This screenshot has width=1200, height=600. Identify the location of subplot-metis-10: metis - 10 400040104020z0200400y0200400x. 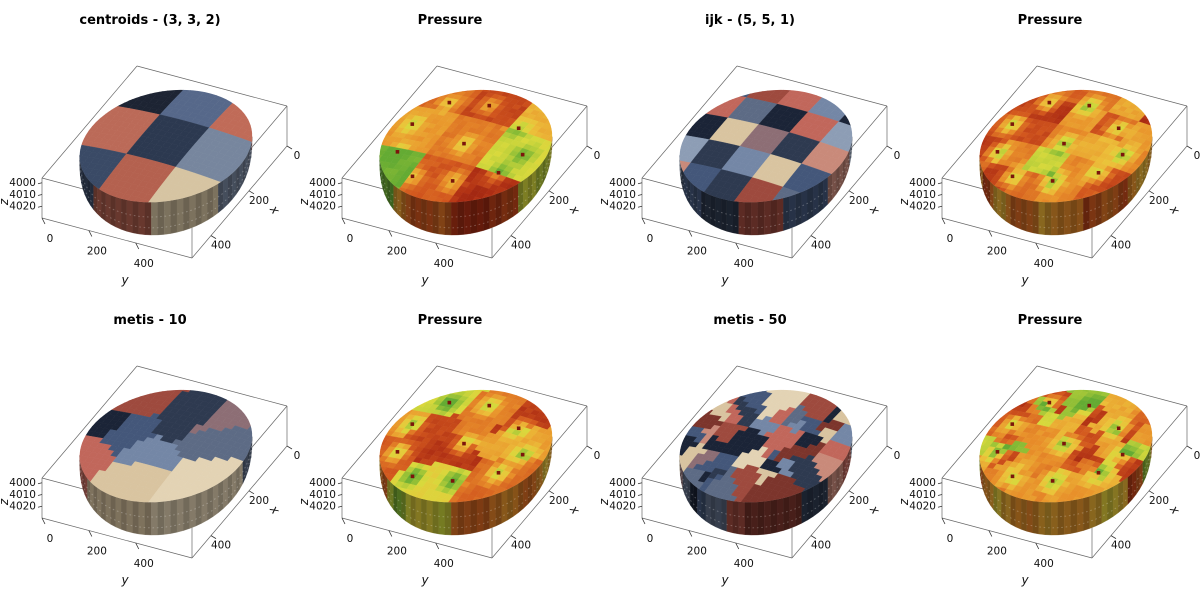
(150, 450).